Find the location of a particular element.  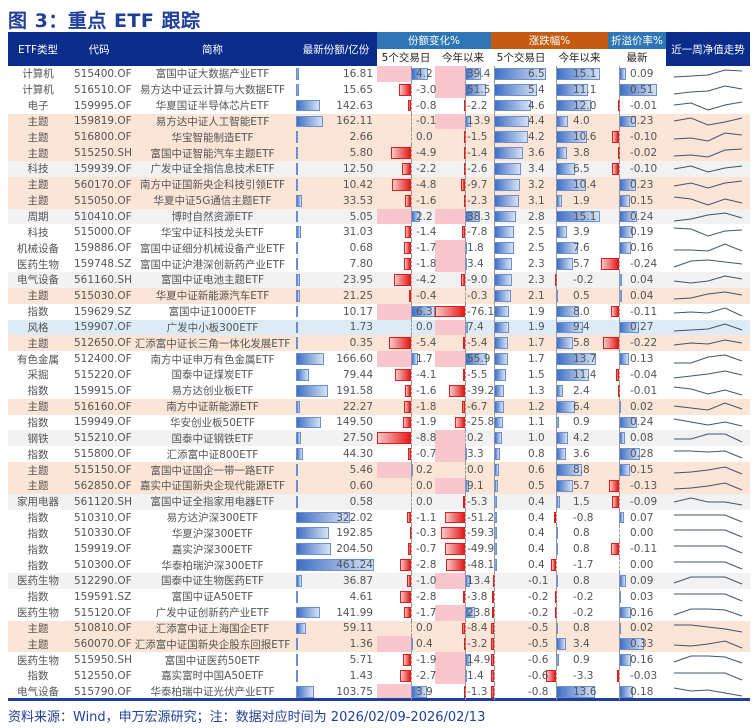

etf-type: 电子 is located at coordinates (38, 106).